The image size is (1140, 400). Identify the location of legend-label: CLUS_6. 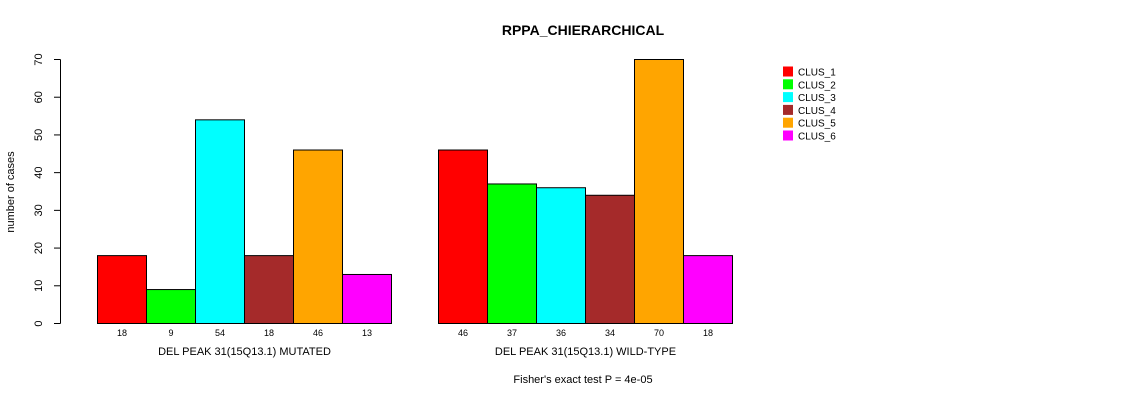
(817, 137).